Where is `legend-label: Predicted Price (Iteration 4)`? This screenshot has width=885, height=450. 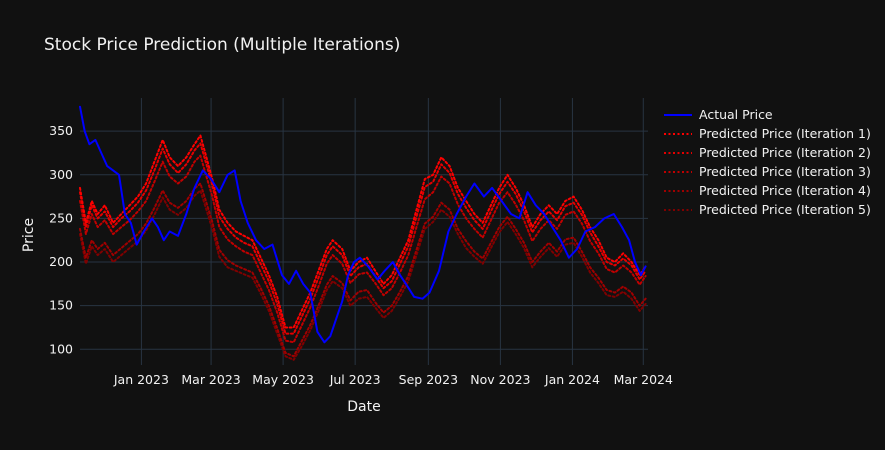
legend-label: Predicted Price (Iteration 4) is located at coordinates (785, 190).